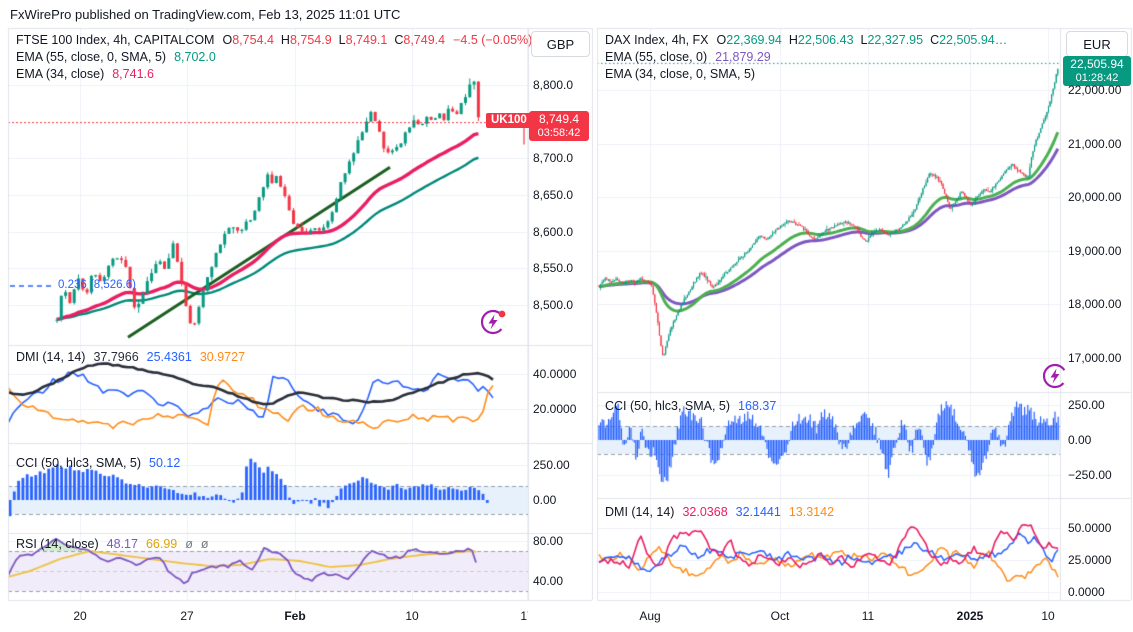  I want to click on ftse-price-tick: 8,500.0, so click(553, 305).